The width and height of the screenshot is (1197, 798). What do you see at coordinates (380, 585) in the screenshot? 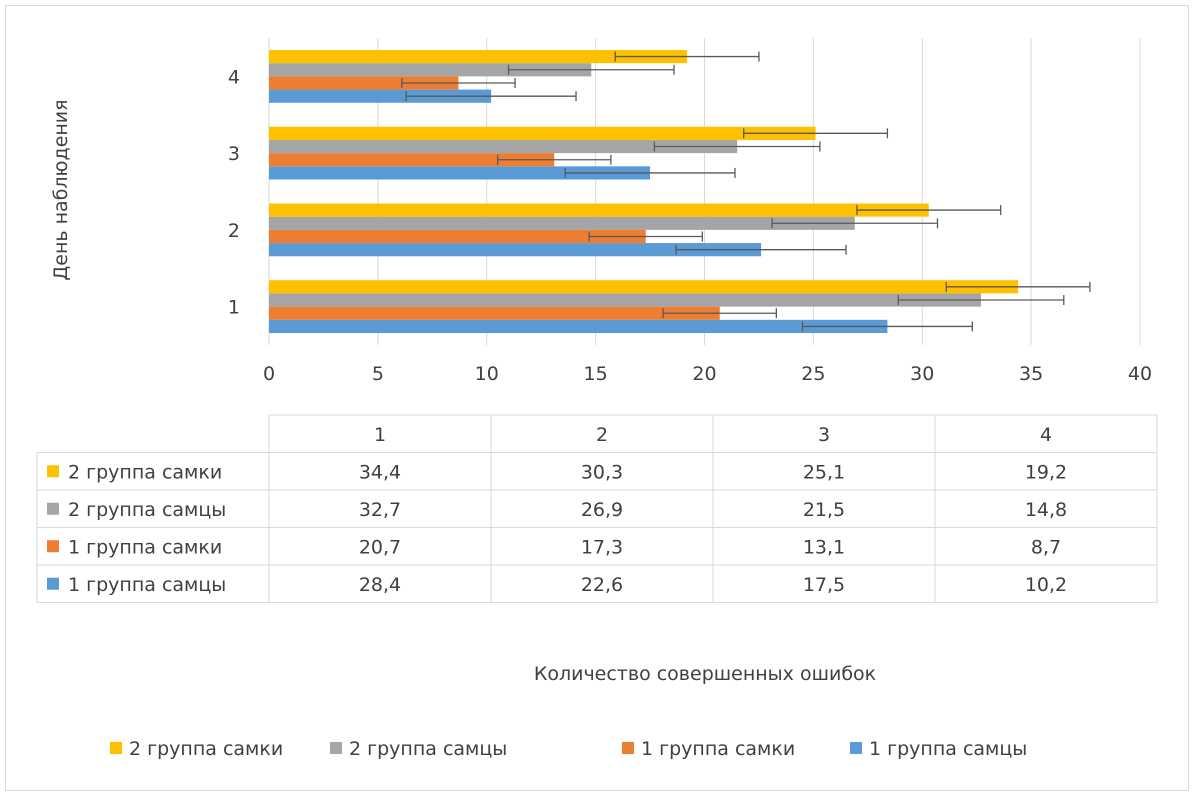
I see `table-cell: 28,4` at bounding box center [380, 585].